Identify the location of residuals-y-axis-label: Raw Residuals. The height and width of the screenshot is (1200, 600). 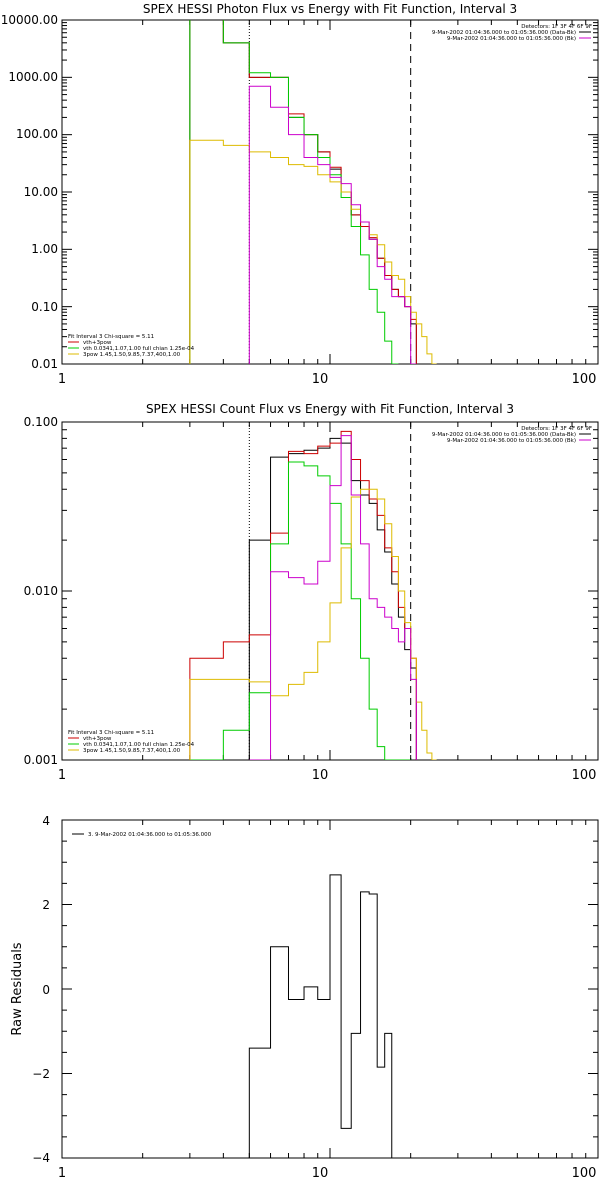
(17, 988).